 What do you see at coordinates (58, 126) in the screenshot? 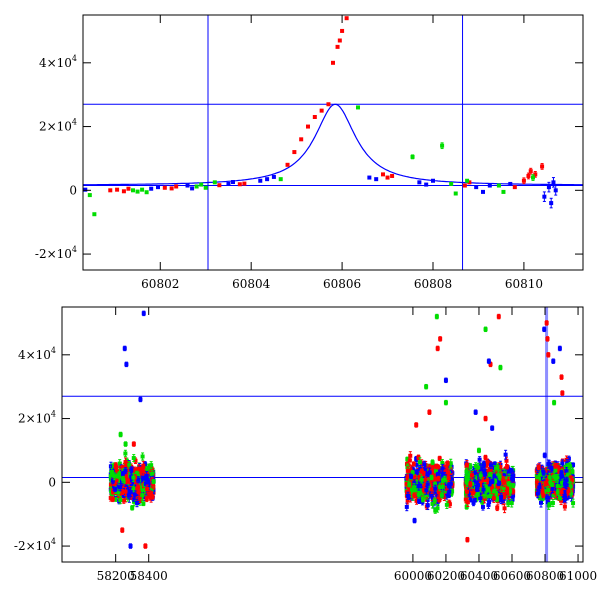
I see `y-tick-label: 2×10⁴` at bounding box center [58, 126].